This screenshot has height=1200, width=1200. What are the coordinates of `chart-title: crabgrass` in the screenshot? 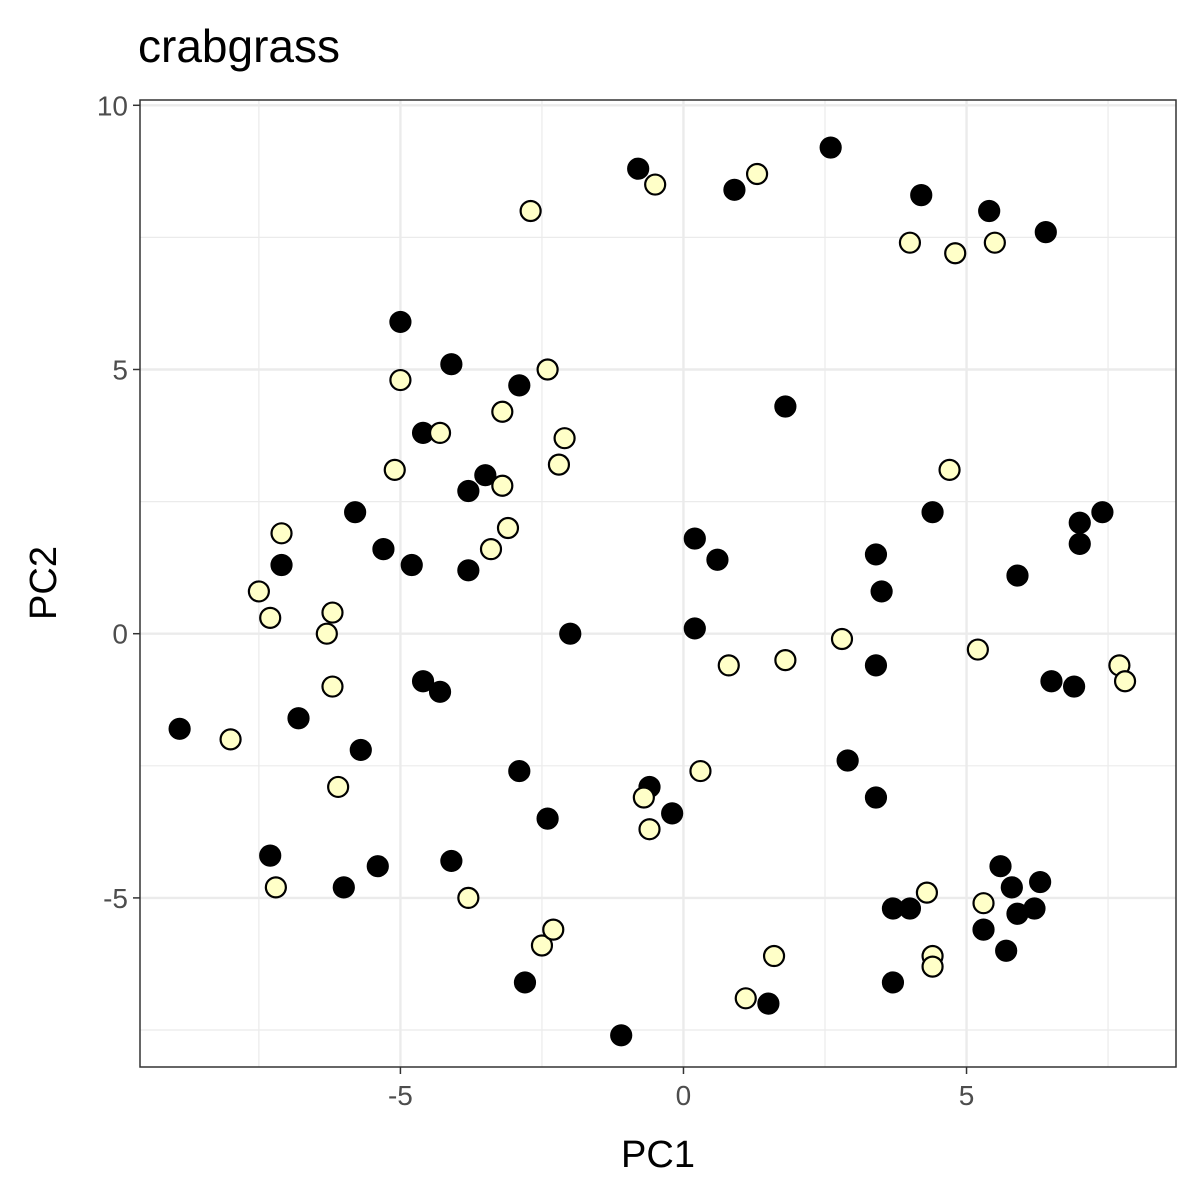 It's located at (239, 46).